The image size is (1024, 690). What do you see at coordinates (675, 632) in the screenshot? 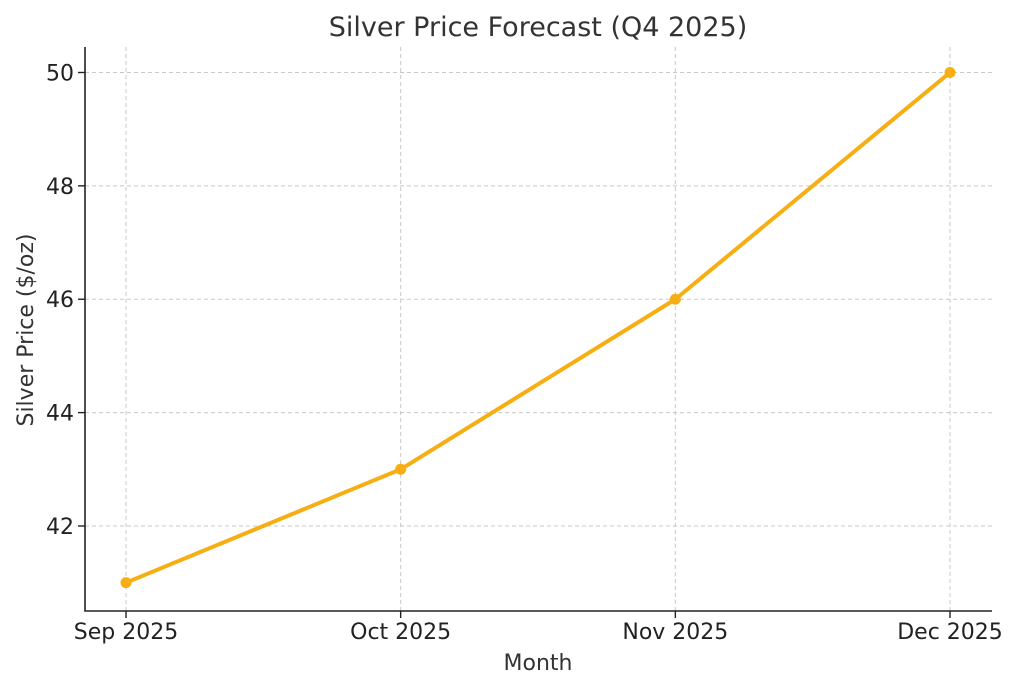
I see `x-tick-label: Nov 2025` at bounding box center [675, 632].